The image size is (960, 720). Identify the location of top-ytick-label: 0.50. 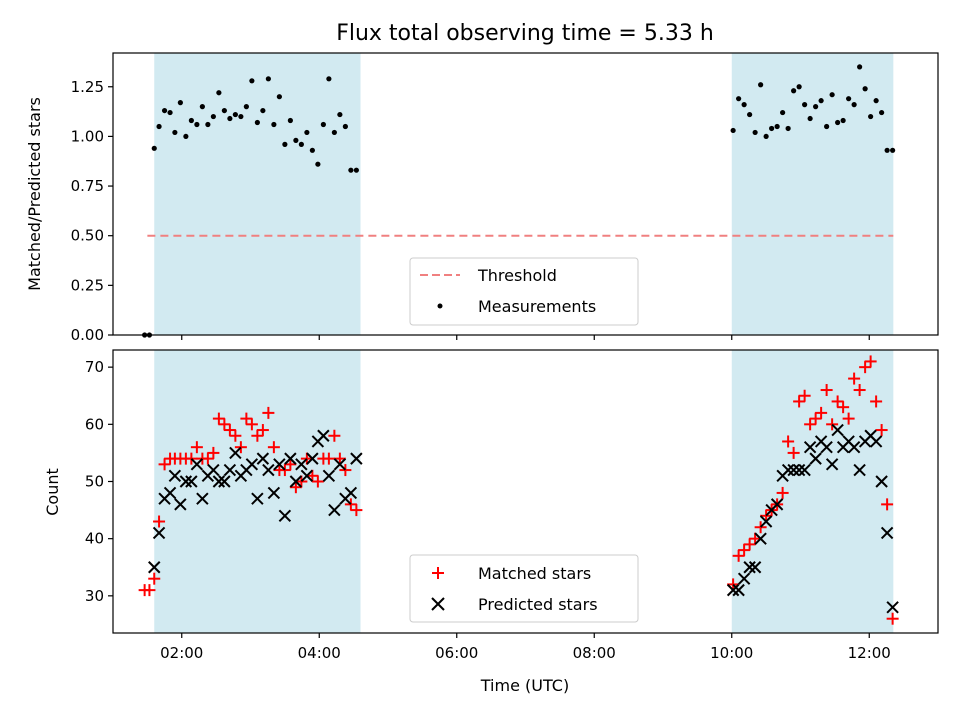
(87, 236).